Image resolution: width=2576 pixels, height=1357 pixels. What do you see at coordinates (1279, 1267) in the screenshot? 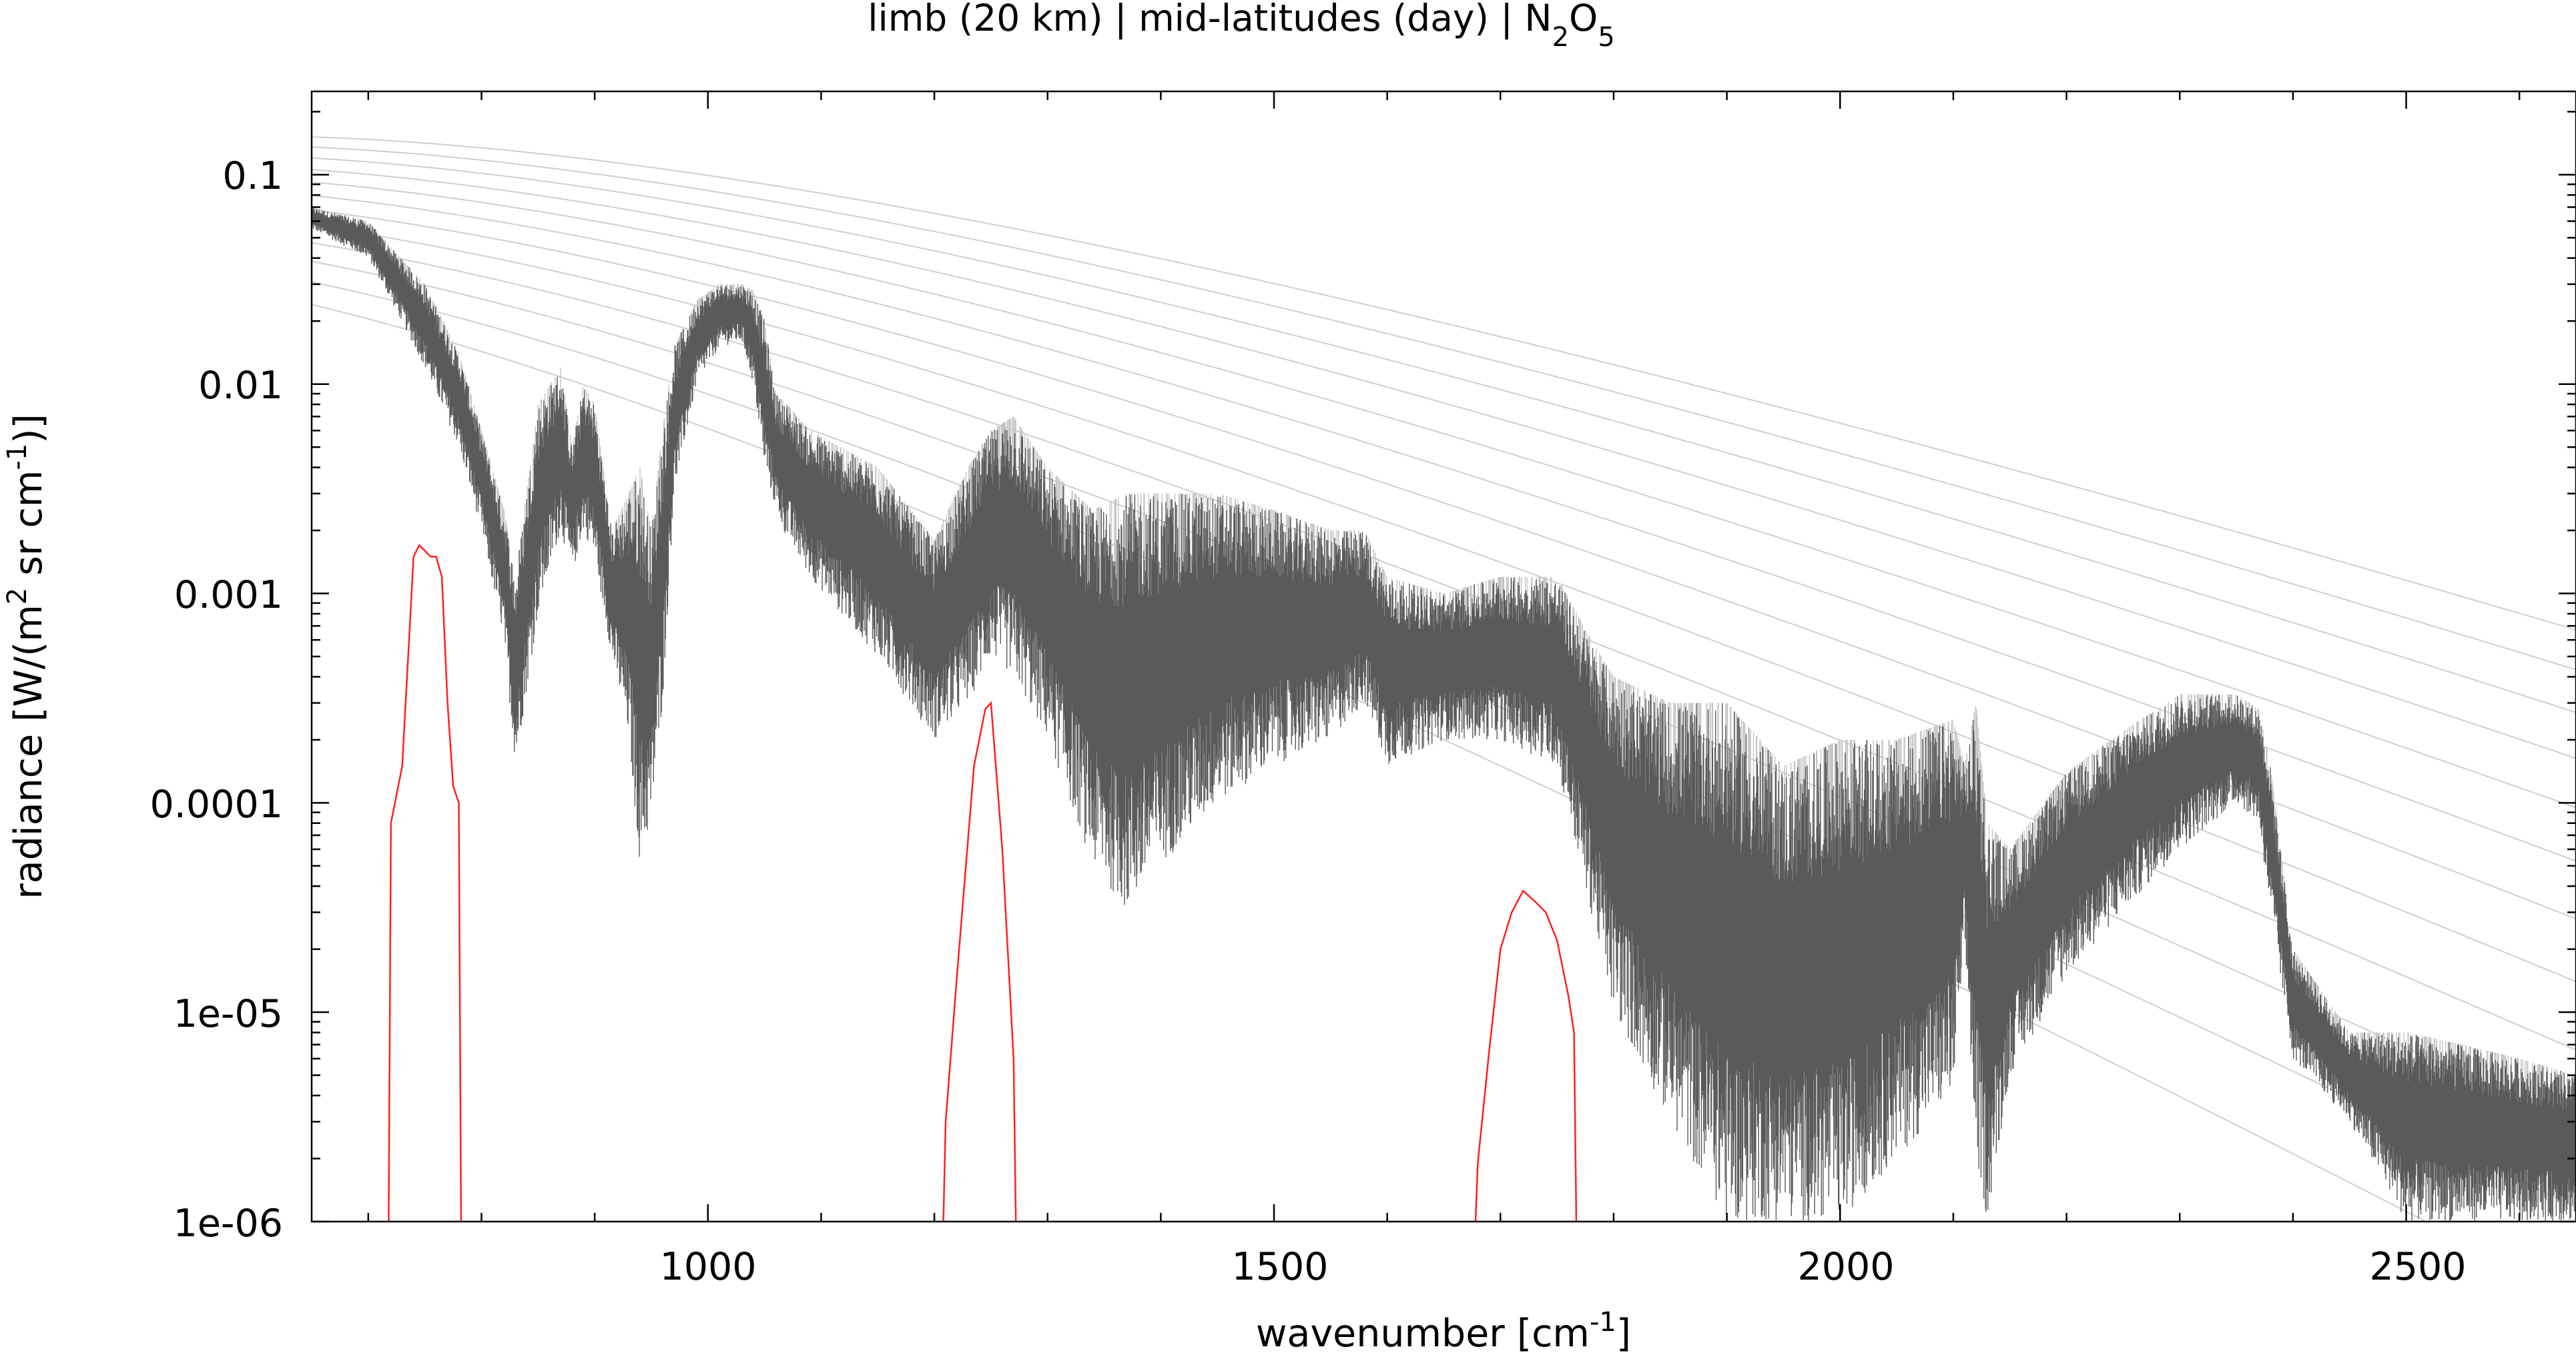
I see `x-tick-label-1500: 1500` at bounding box center [1279, 1267].